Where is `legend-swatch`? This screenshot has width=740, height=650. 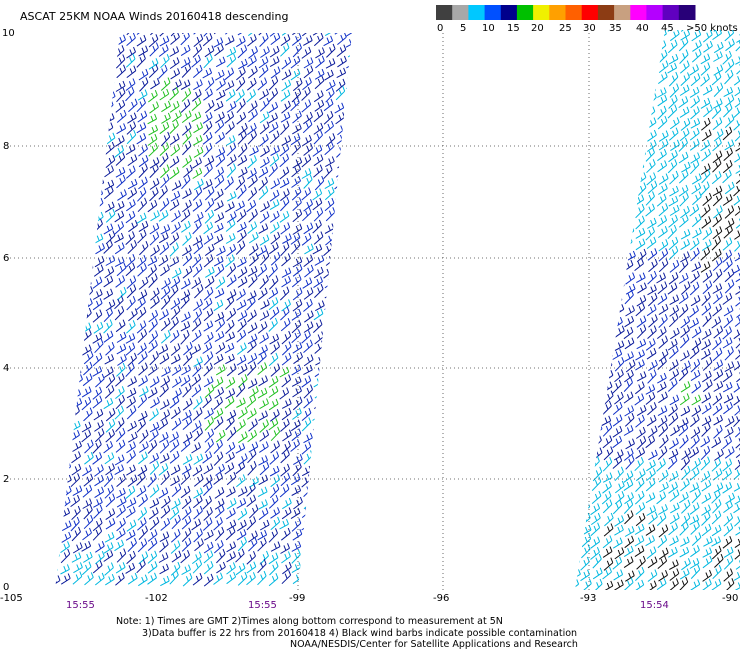
legend-swatch is located at coordinates (590, 12).